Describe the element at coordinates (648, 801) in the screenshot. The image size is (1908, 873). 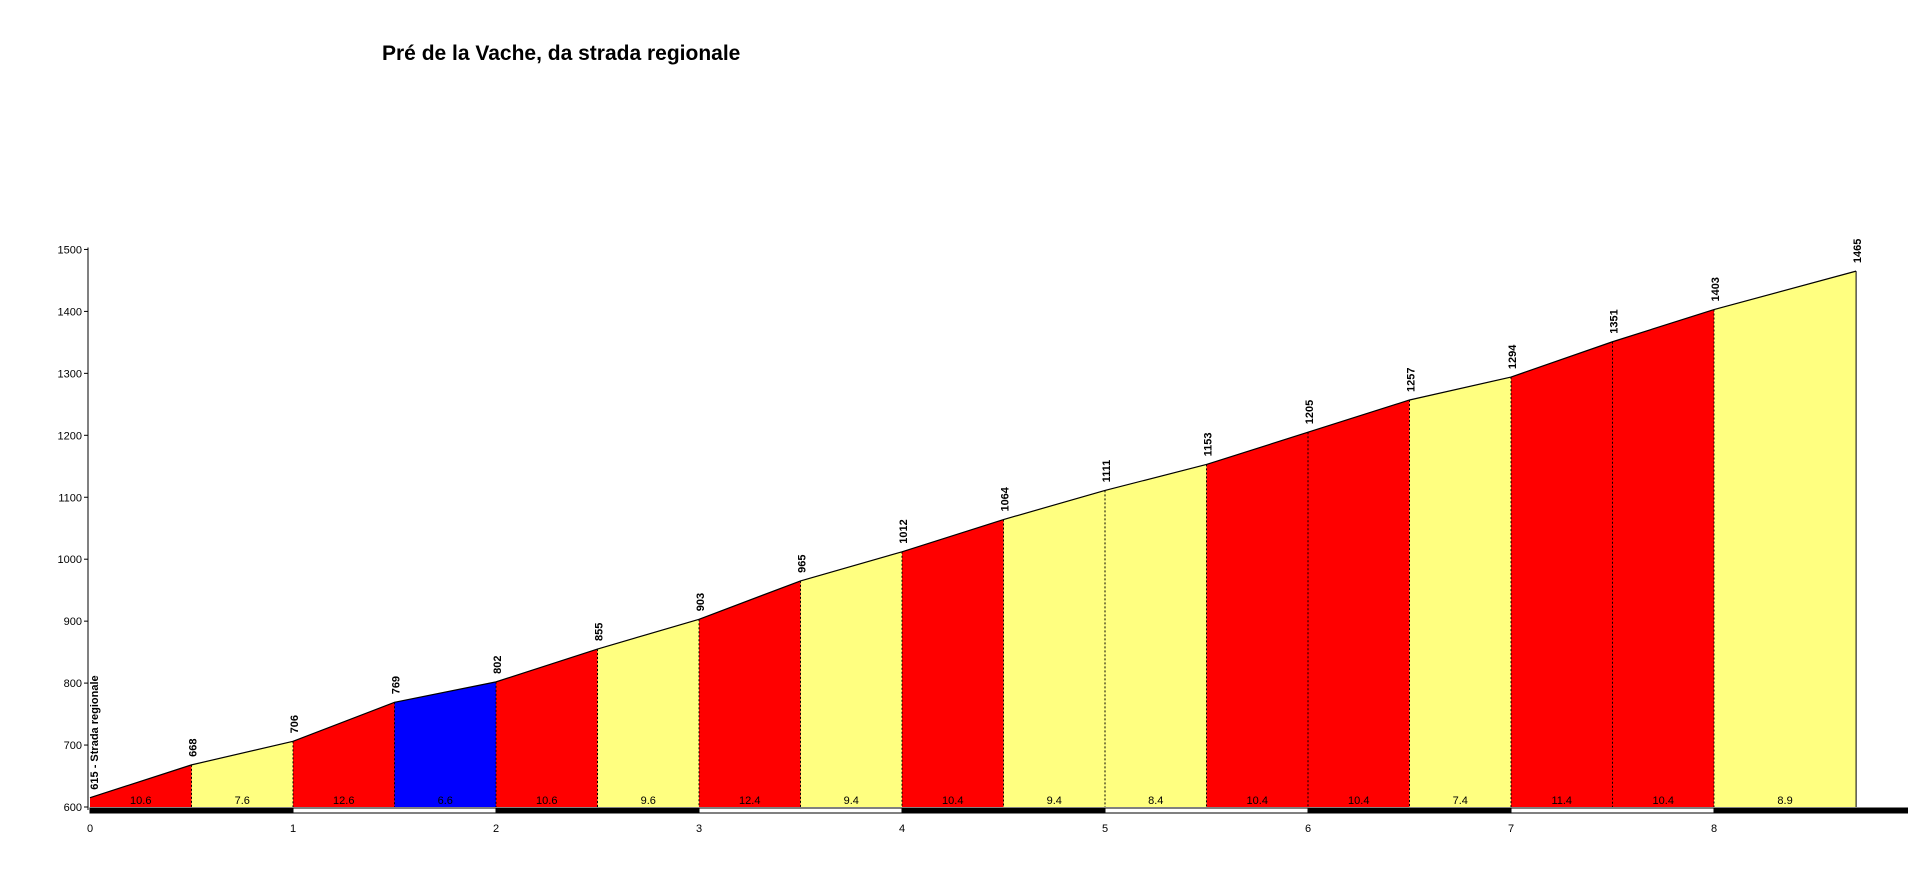
I see `grade-label: 9.6` at that location.